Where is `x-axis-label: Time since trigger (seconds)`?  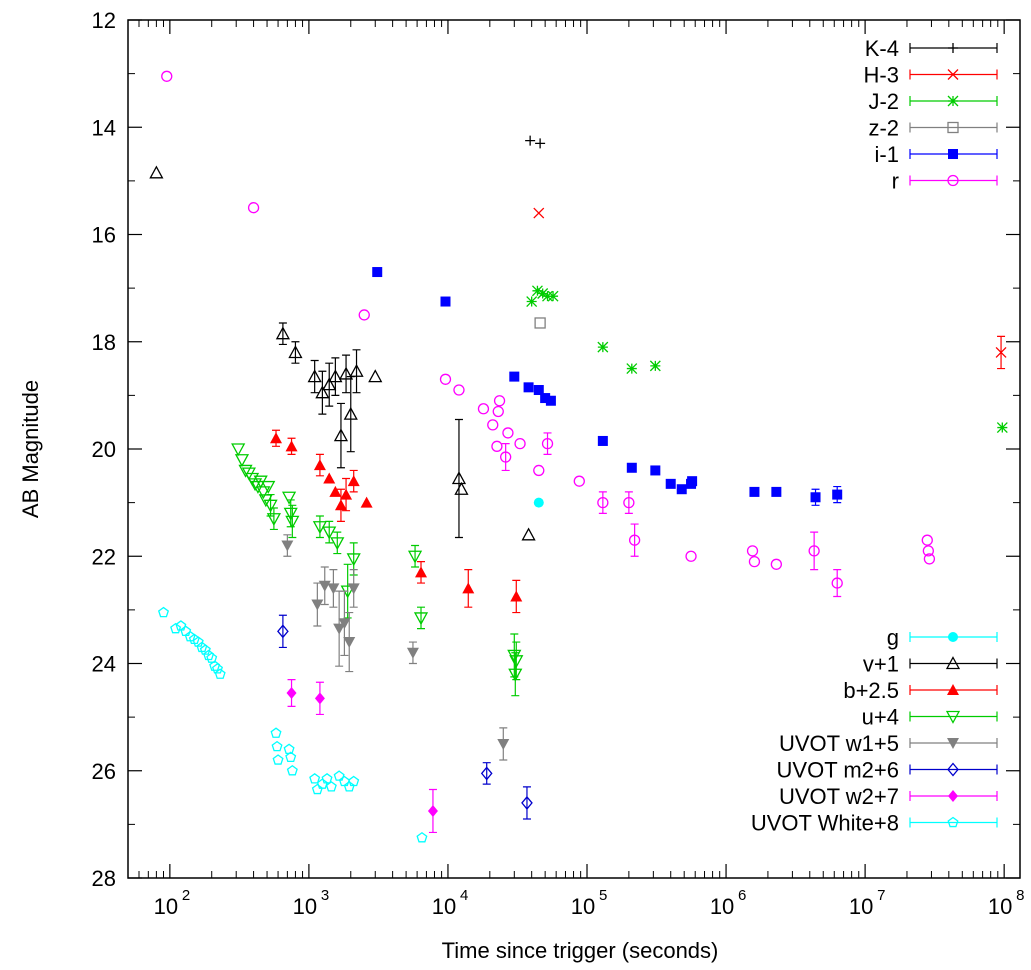 x-axis-label: Time since trigger (seconds) is located at coordinates (580, 950).